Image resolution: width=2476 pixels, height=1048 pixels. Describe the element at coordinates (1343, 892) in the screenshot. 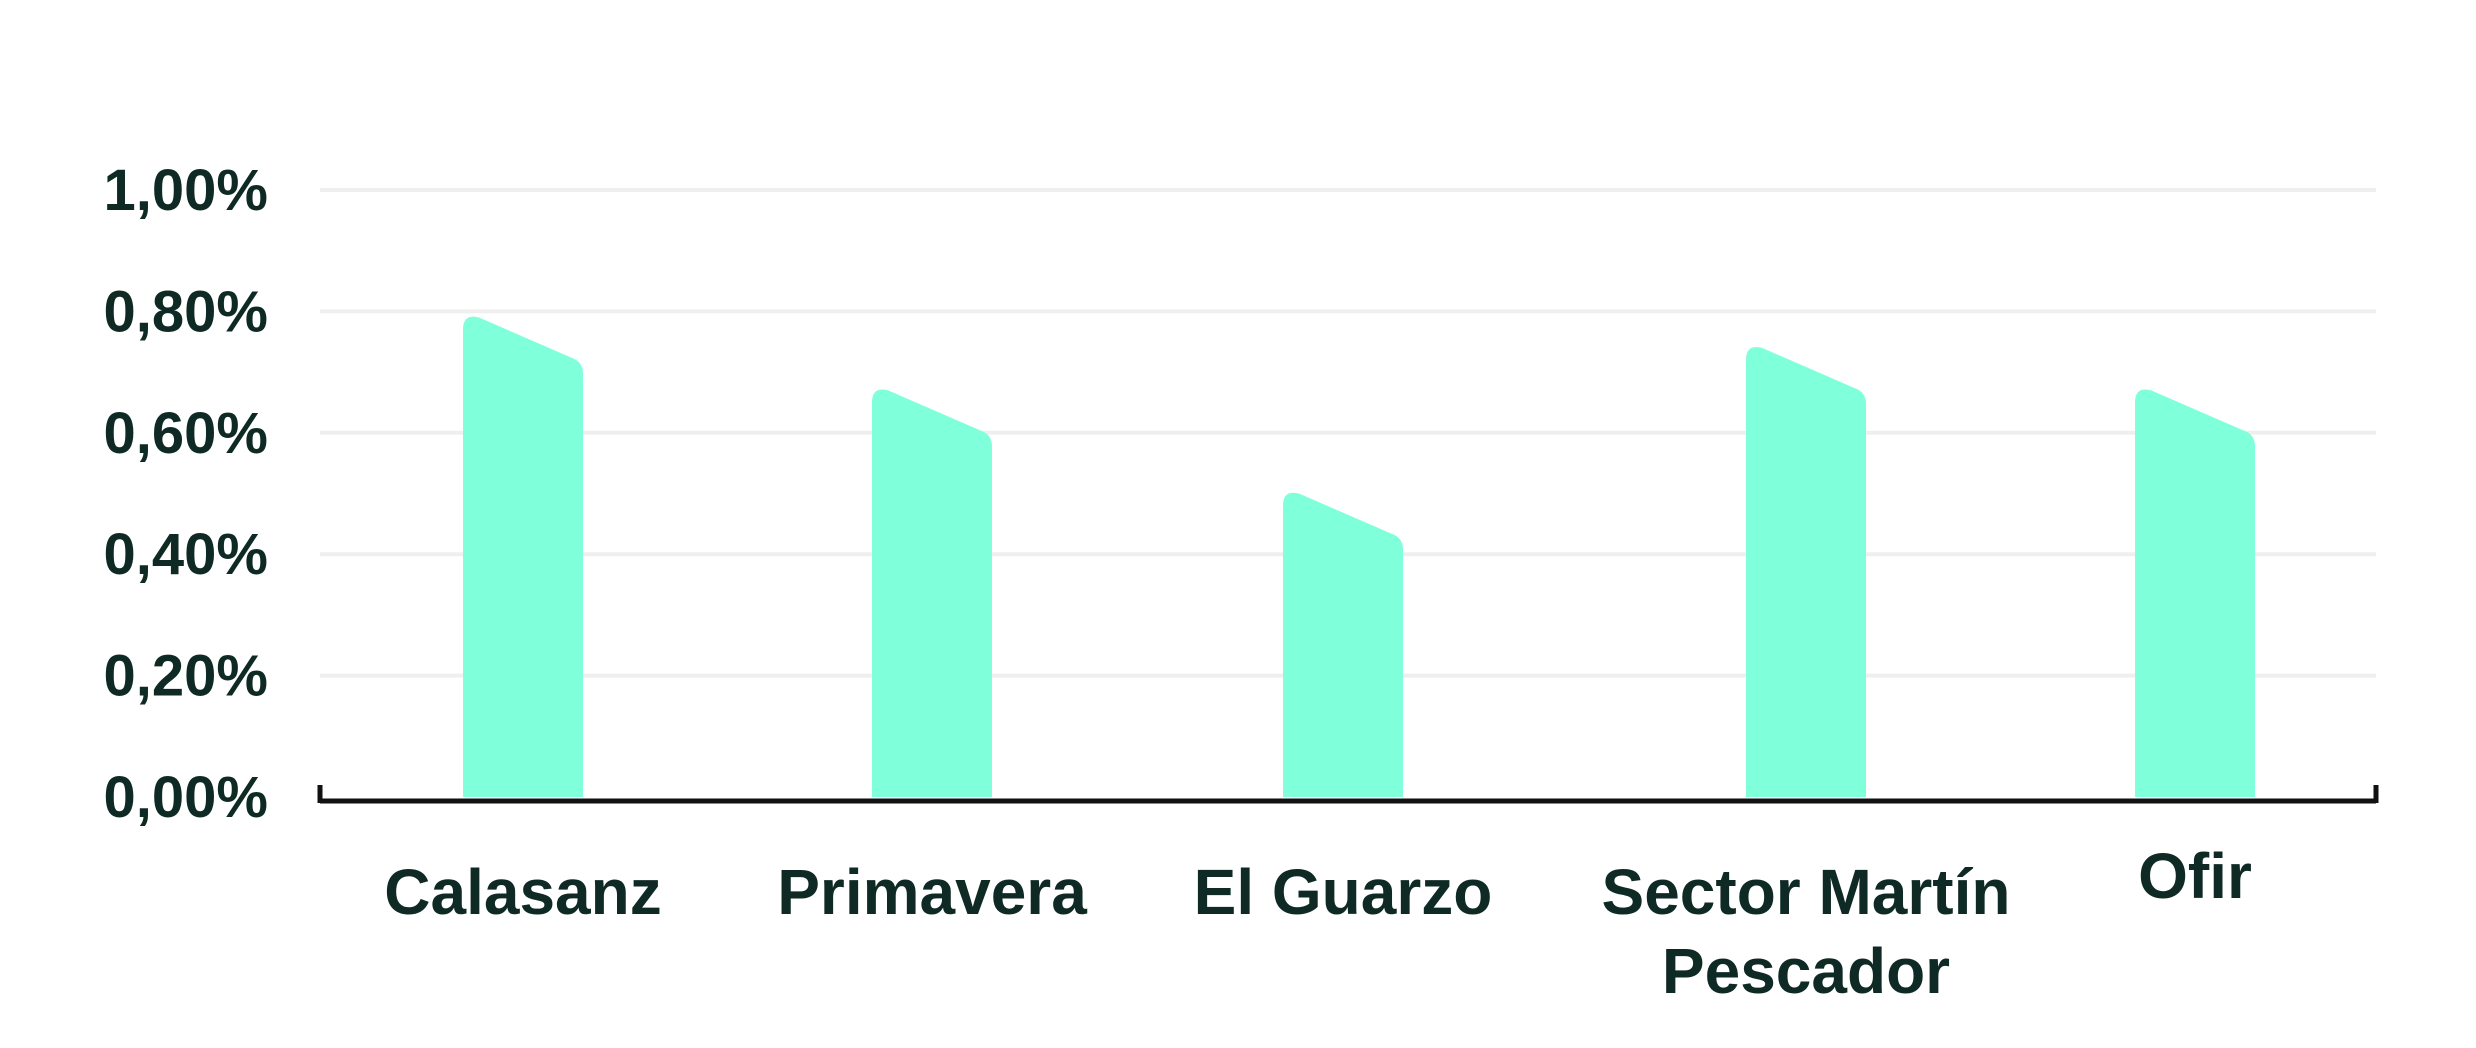

I see `x-tick-label: El Guarzo` at that location.